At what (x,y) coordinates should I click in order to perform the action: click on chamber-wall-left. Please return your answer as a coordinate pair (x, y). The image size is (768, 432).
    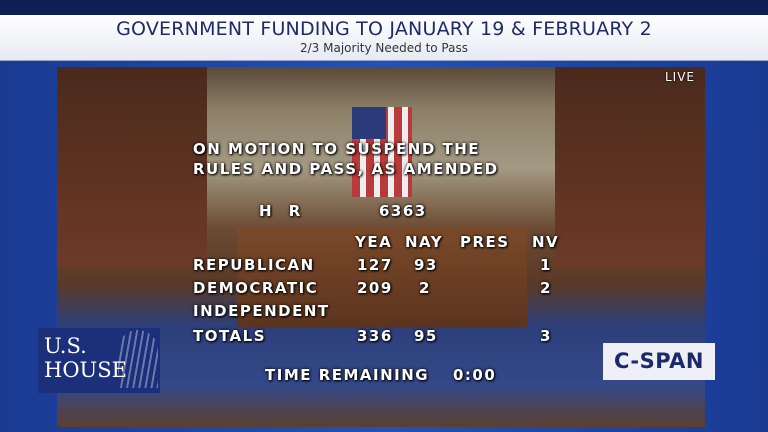
    Looking at the image, I should click on (132, 167).